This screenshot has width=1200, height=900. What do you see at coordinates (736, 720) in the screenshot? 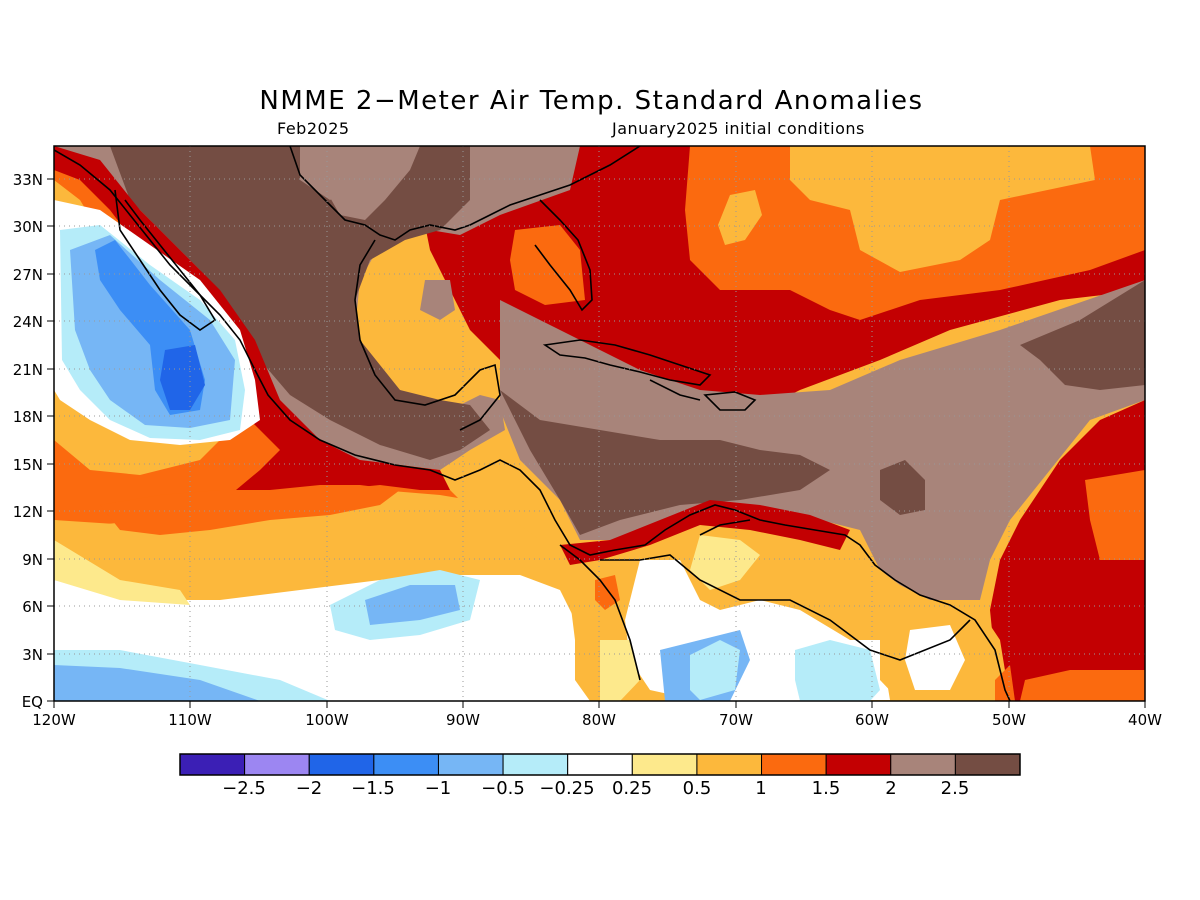
I see `lon-label: 70W` at bounding box center [736, 720].